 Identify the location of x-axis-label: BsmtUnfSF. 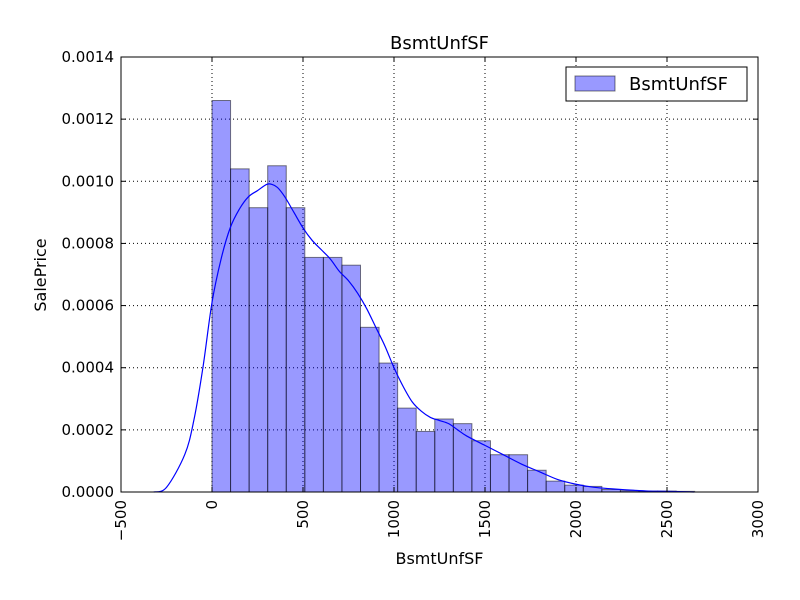
(439, 558).